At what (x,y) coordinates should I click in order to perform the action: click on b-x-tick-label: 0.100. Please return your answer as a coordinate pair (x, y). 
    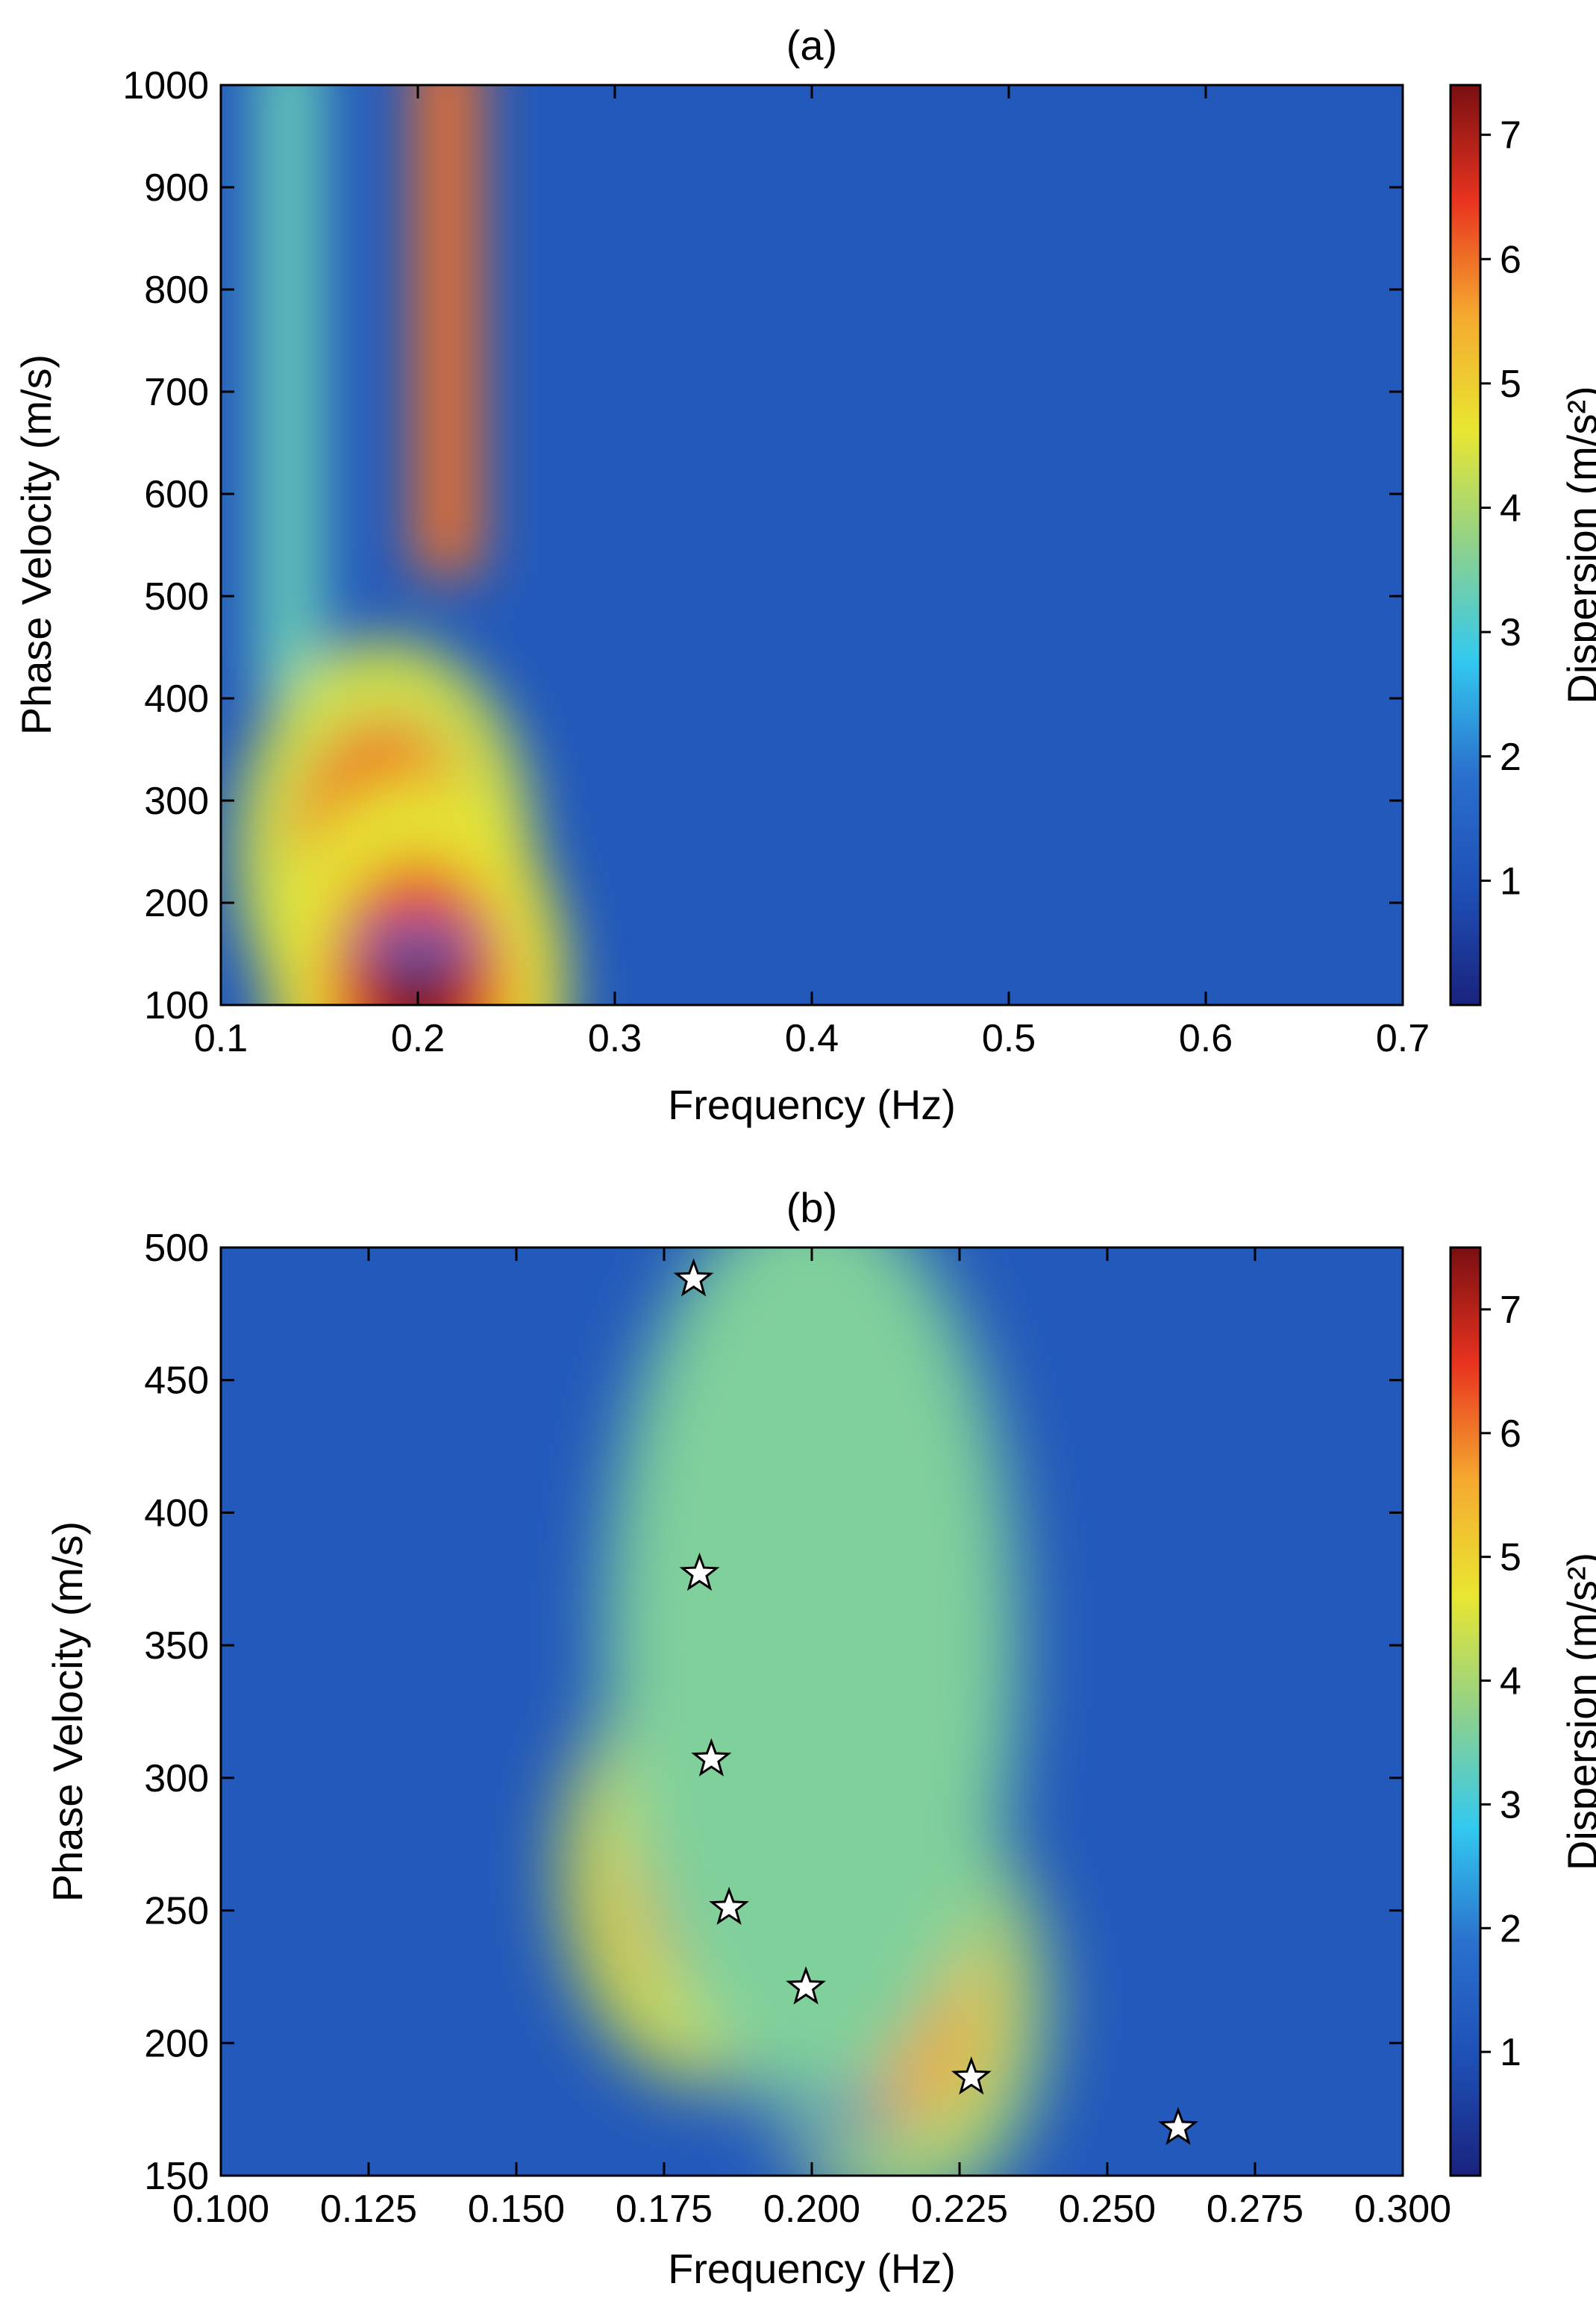
    Looking at the image, I should click on (220, 2209).